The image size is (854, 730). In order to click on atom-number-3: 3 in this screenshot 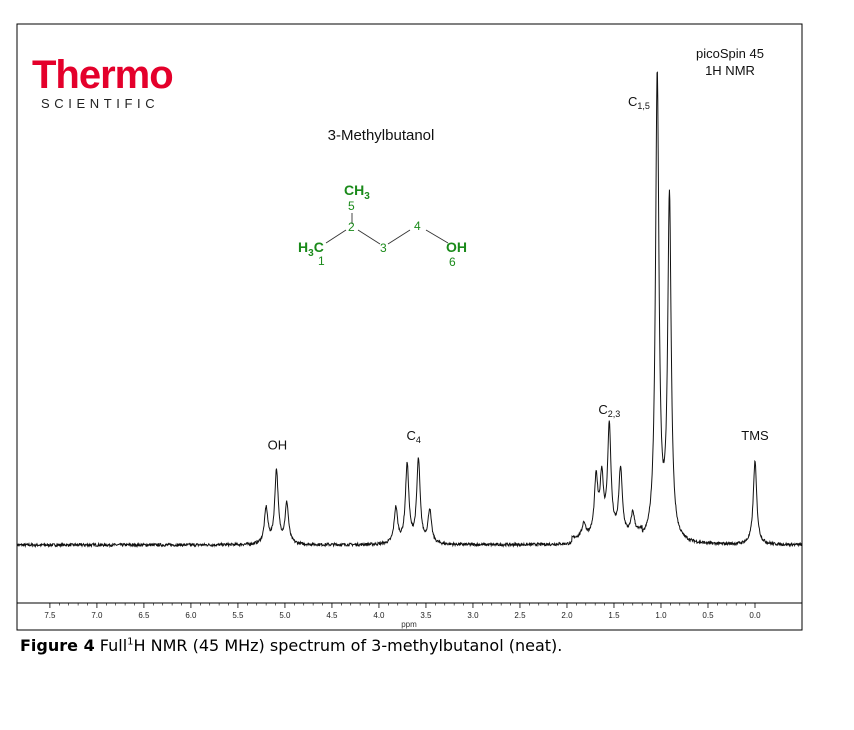, I will do `click(383, 248)`.